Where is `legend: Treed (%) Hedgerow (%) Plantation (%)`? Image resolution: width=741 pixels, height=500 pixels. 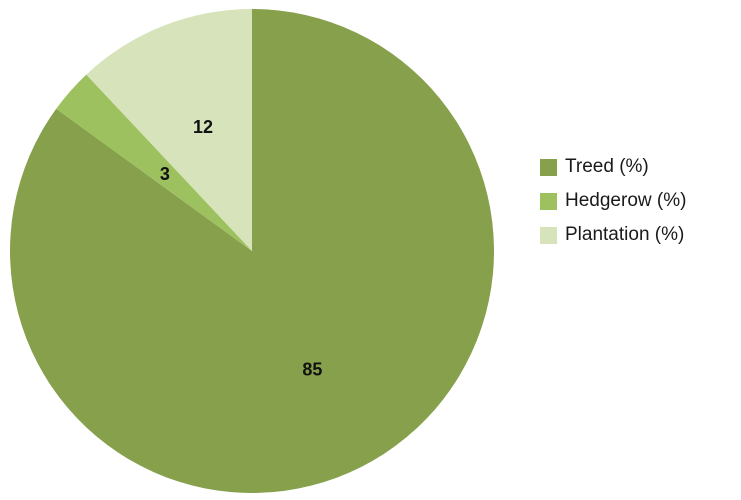
legend: Treed (%) Hedgerow (%) Plantation (%) is located at coordinates (613, 201).